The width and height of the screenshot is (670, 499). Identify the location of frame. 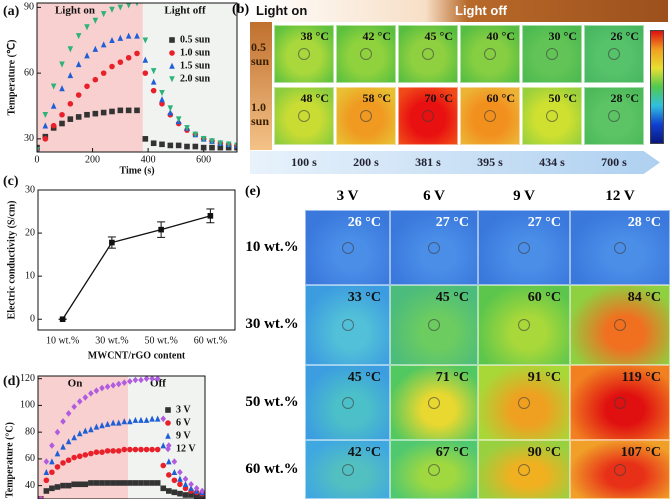
(137, 77).